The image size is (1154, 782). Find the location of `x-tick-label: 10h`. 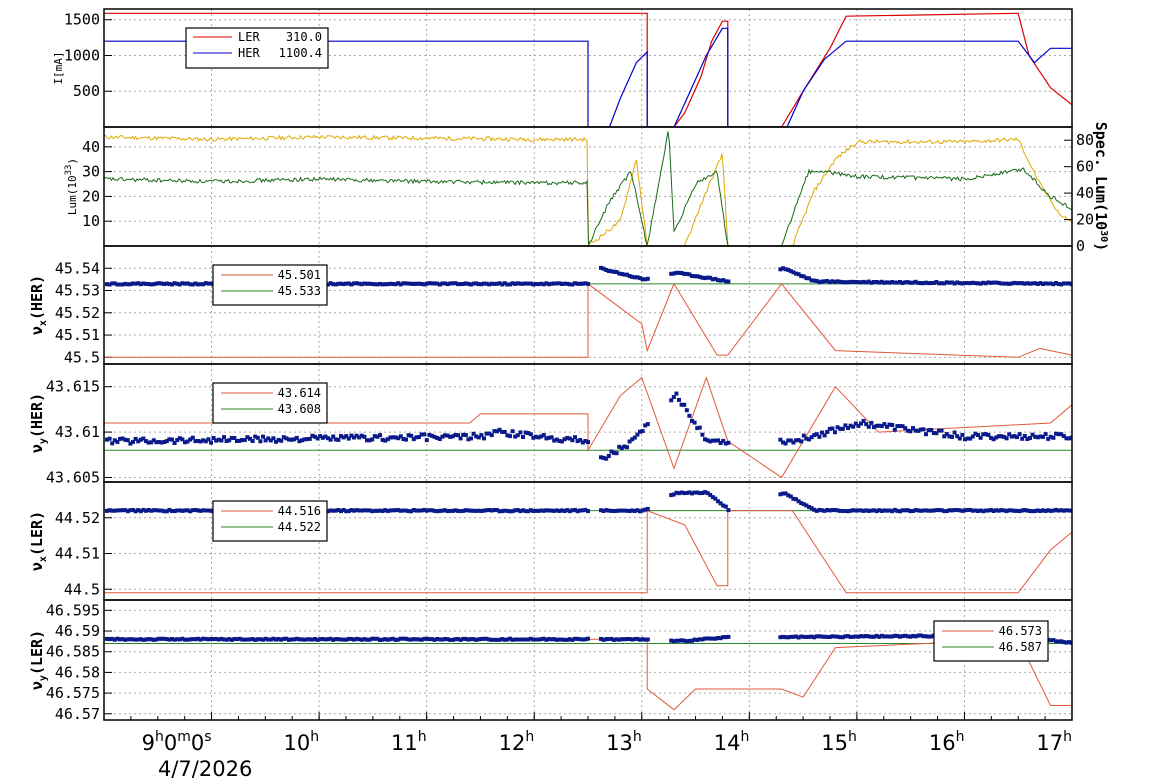

x-tick-label: 10h is located at coordinates (302, 742).